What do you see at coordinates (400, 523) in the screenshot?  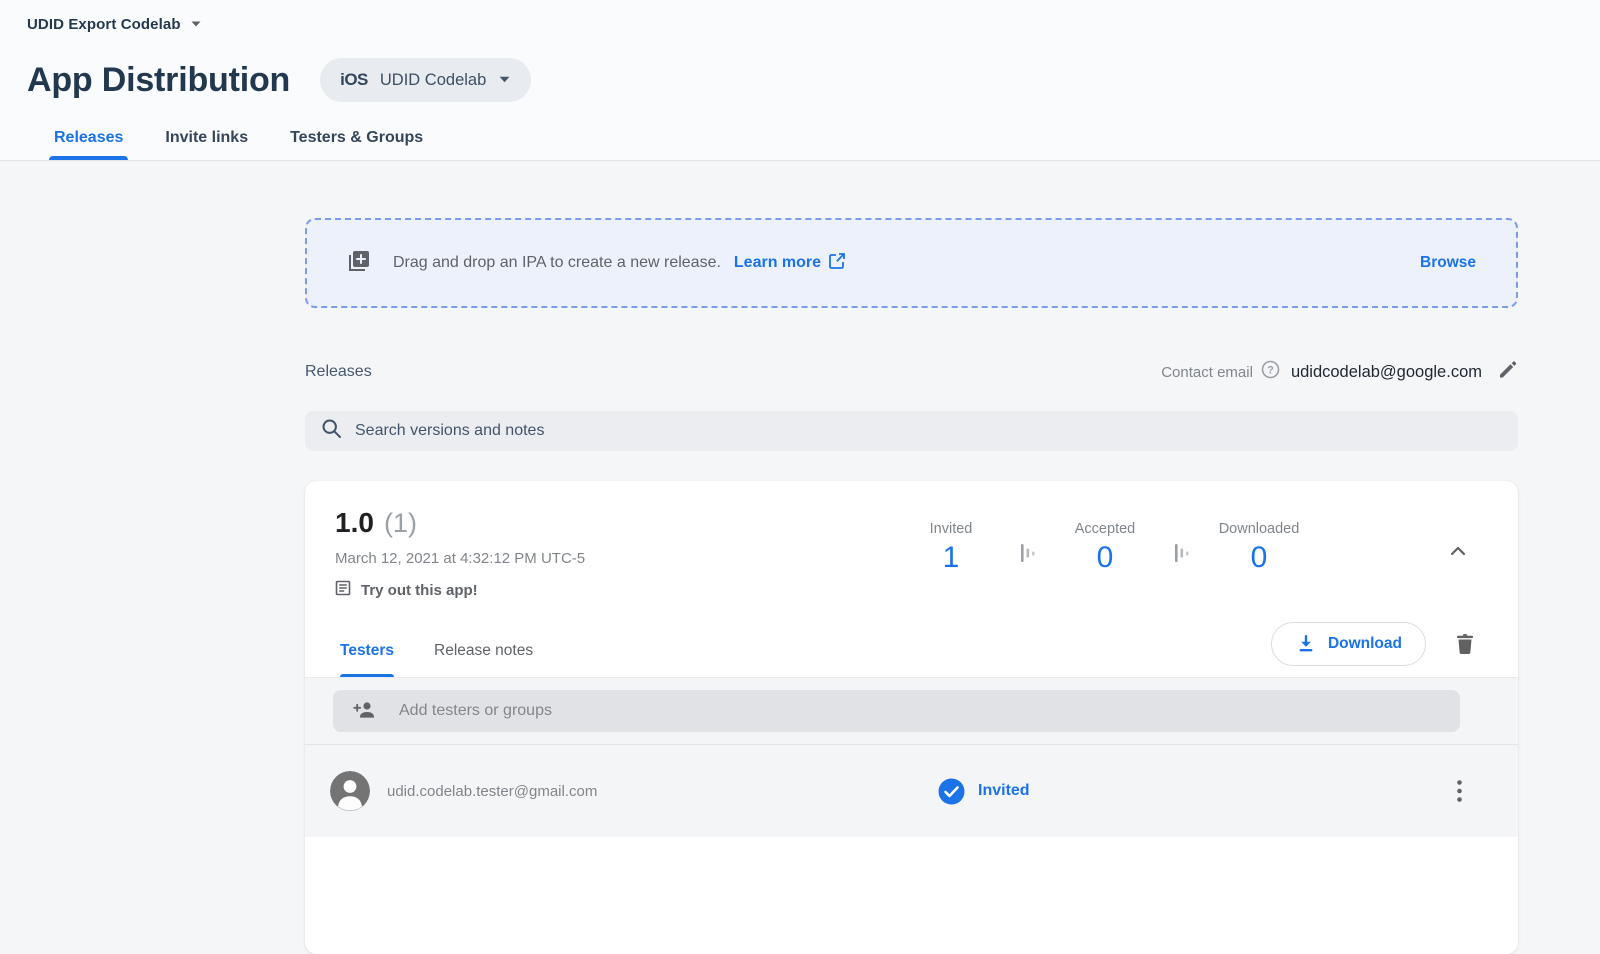 I see `release-build-count: (1)` at bounding box center [400, 523].